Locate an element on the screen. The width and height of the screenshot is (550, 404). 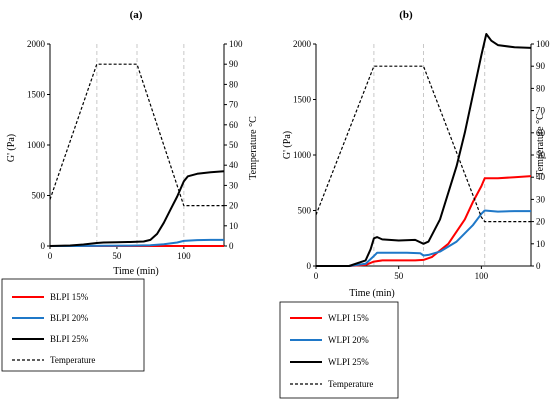
panel-a-y-right-tick-label: 0 is located at coordinates (231, 246).